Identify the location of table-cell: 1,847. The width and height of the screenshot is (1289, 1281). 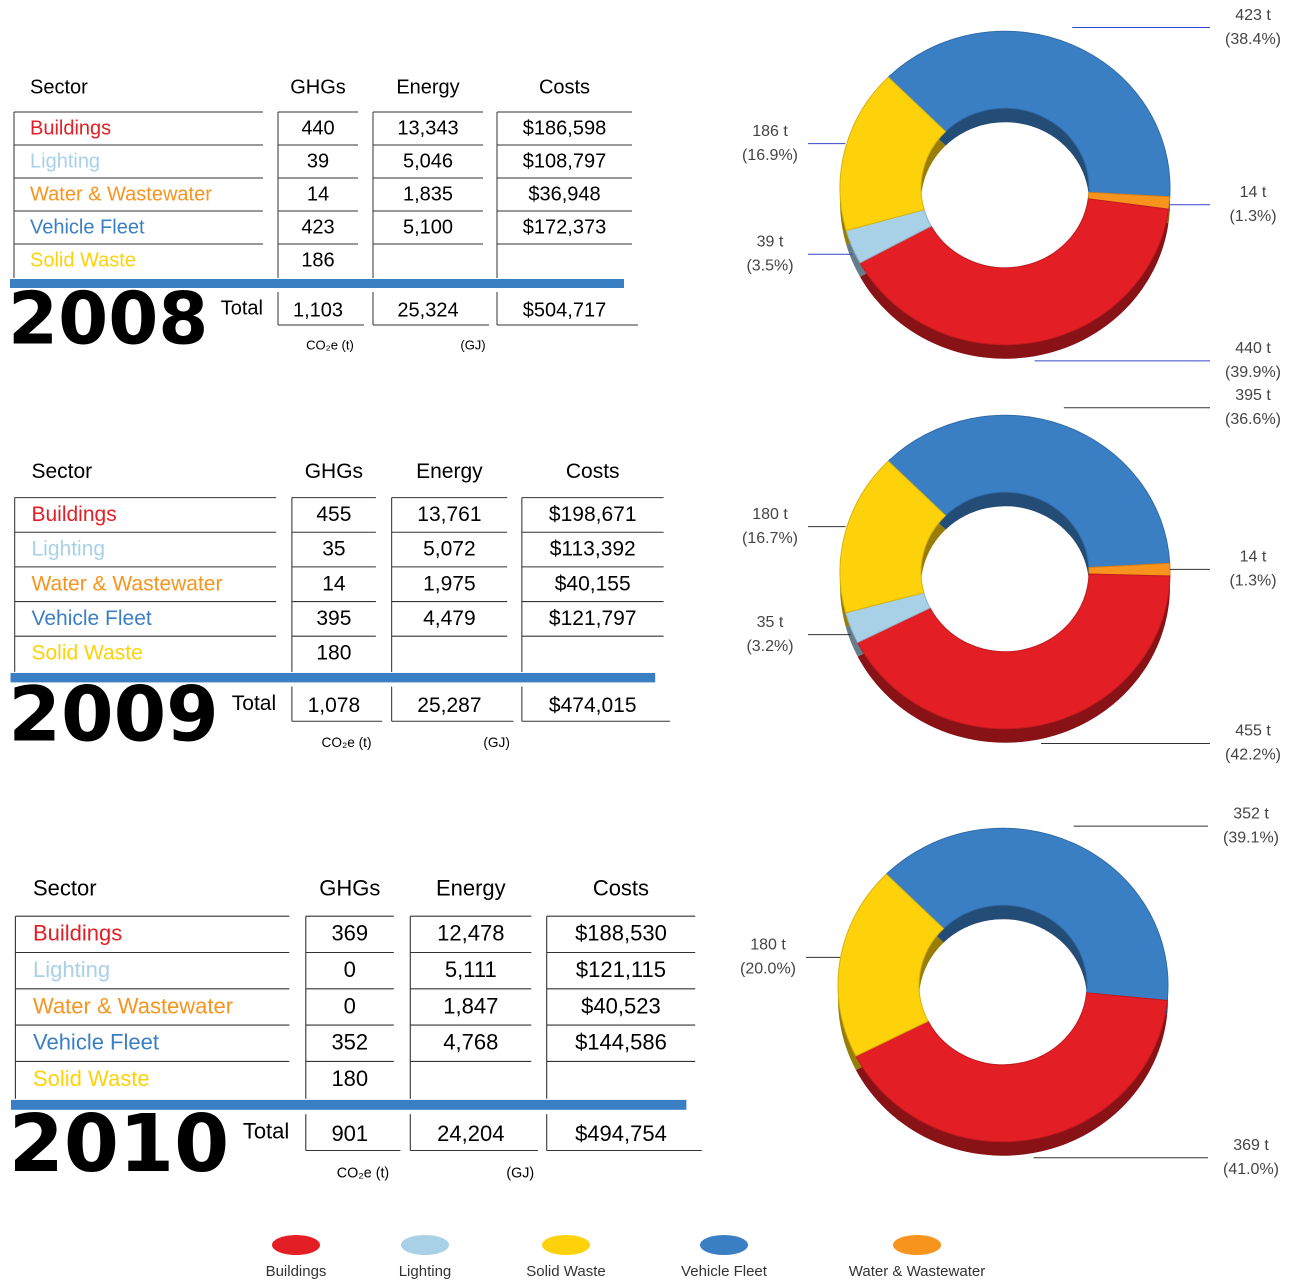
(470, 1005).